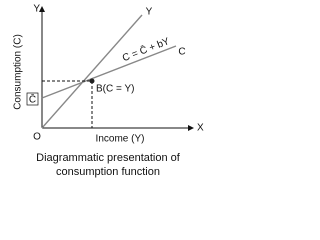 This screenshot has height=240, width=320. I want to click on intercept-box, so click(32, 99).